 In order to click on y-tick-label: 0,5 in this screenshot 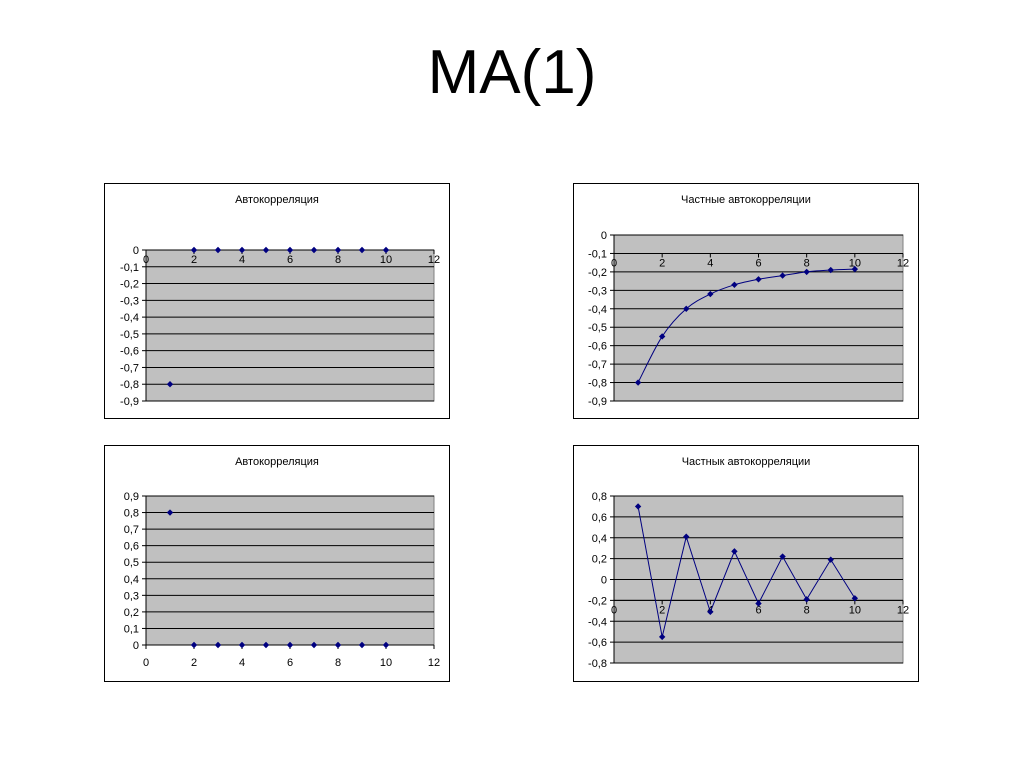, I will do `click(131, 563)`.